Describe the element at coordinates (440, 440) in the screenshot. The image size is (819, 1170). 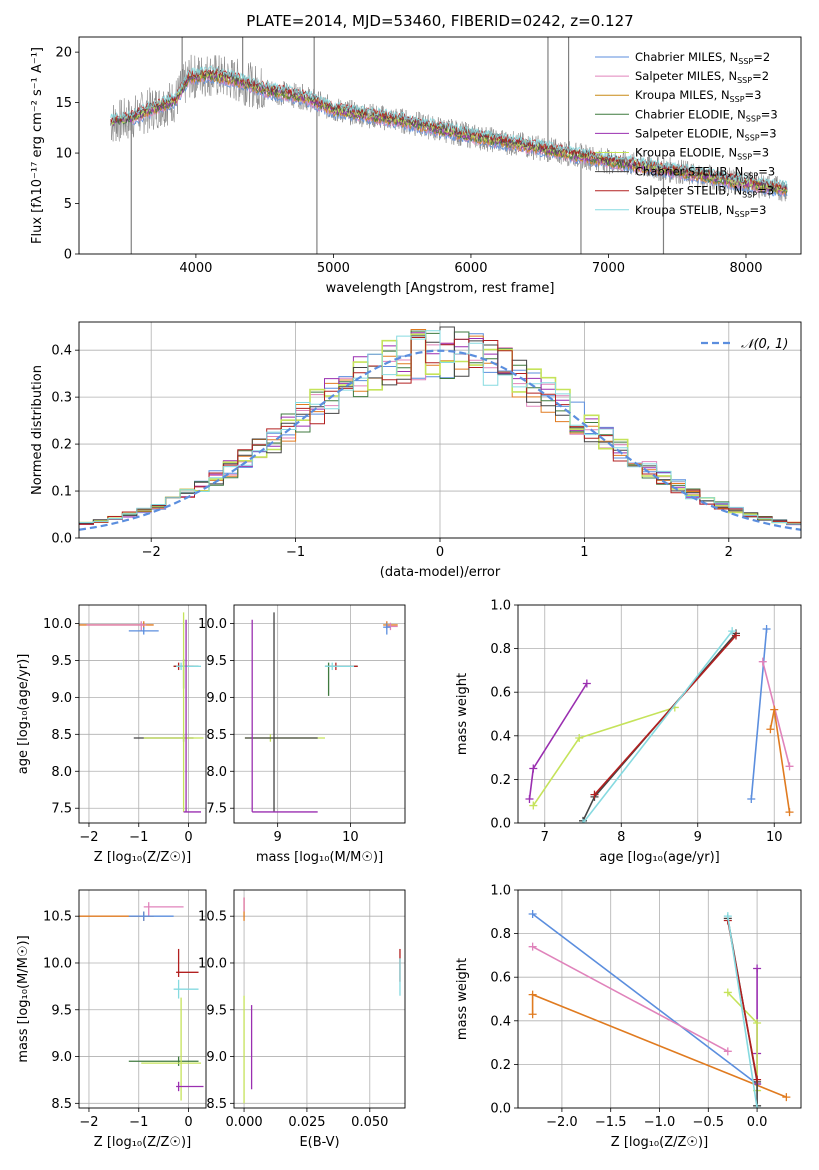
I see `normal-curve` at that location.